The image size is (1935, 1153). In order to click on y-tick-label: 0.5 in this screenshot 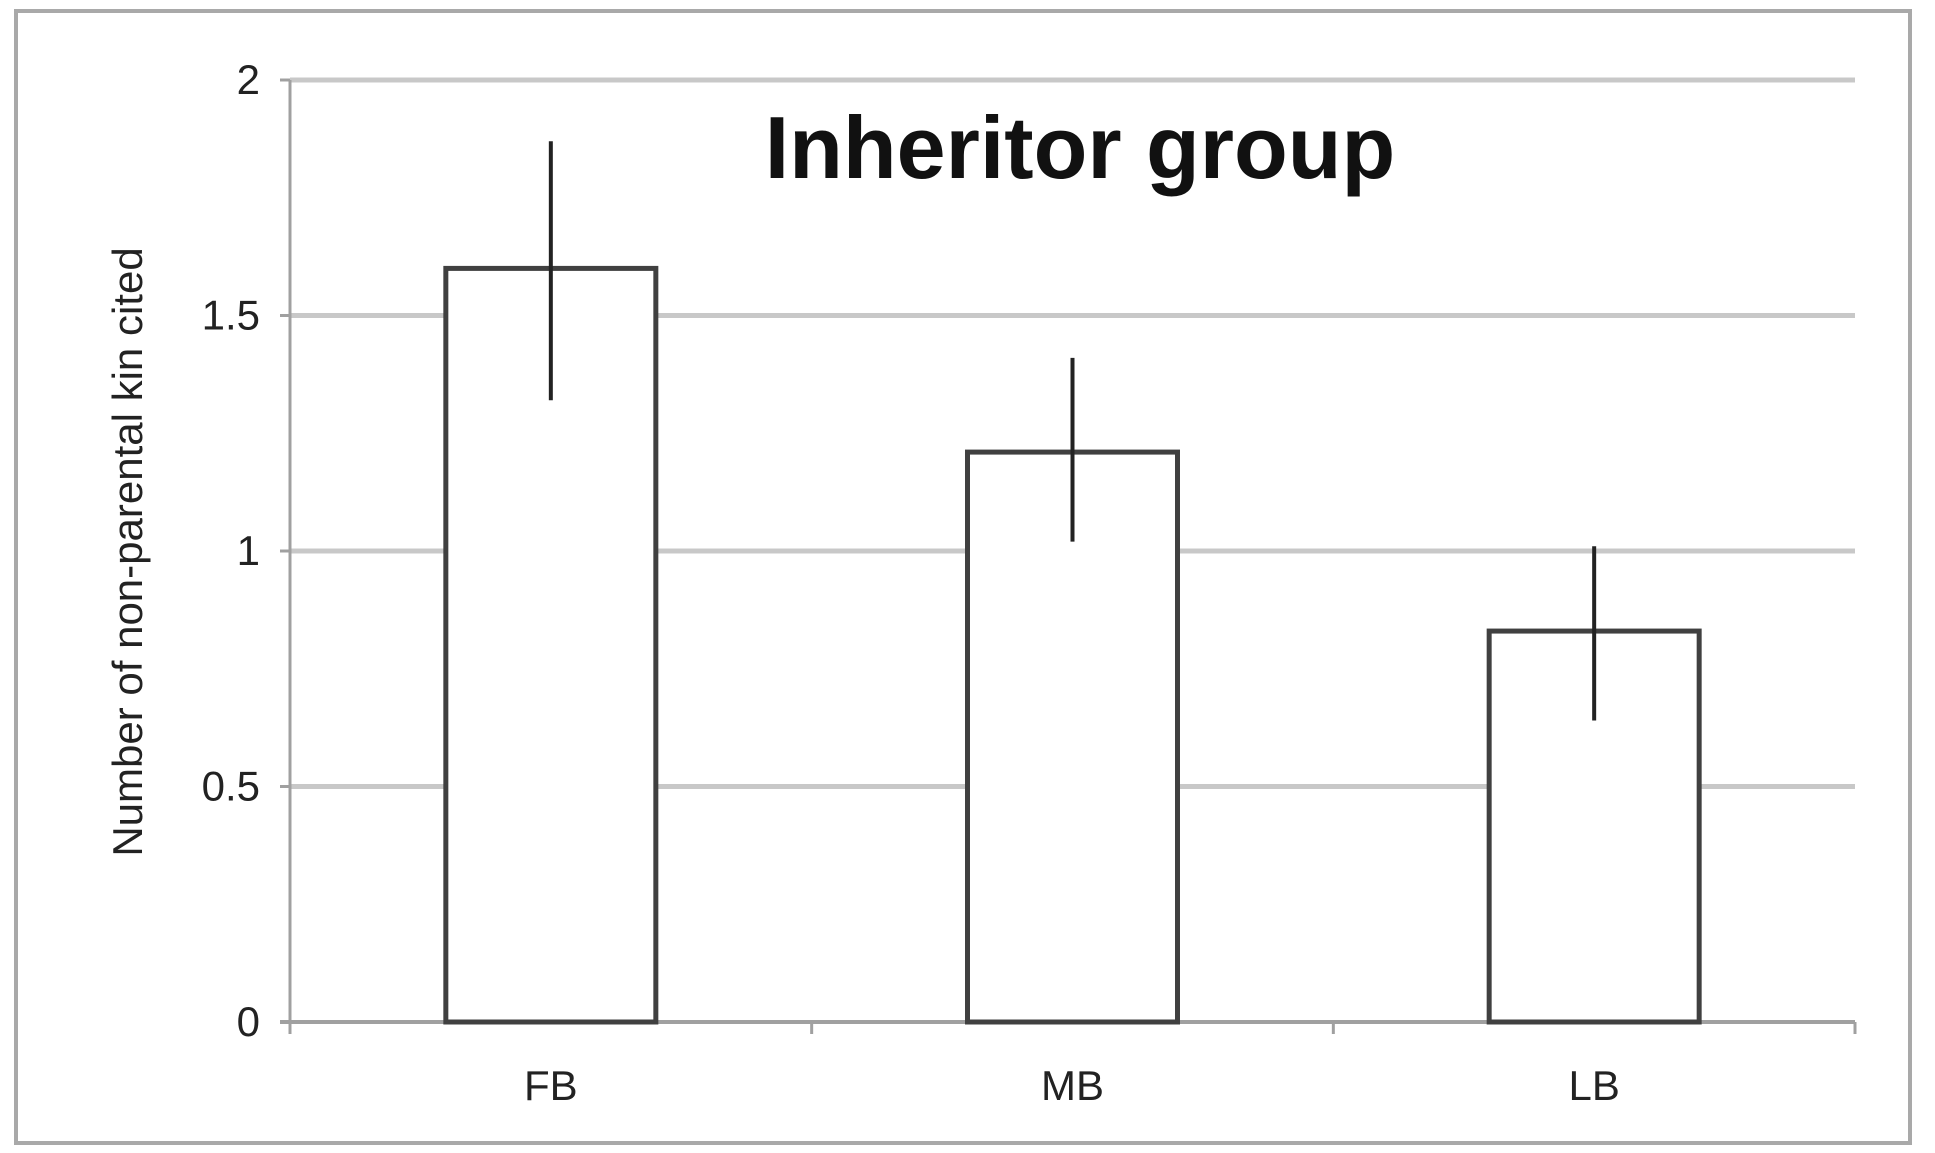, I will do `click(231, 786)`.